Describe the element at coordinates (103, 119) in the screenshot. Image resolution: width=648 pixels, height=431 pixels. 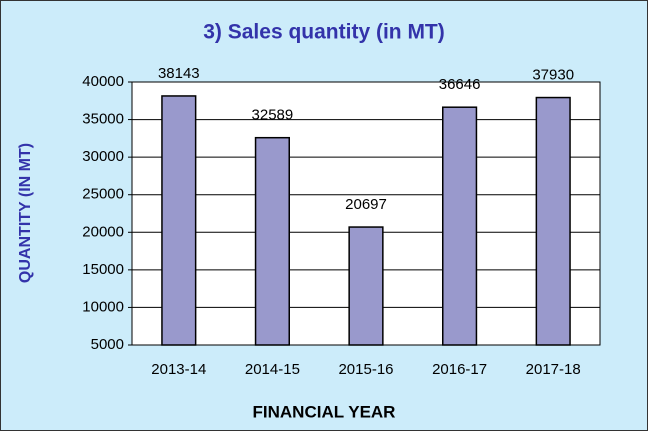
I see `y-tick-label: 35000` at that location.